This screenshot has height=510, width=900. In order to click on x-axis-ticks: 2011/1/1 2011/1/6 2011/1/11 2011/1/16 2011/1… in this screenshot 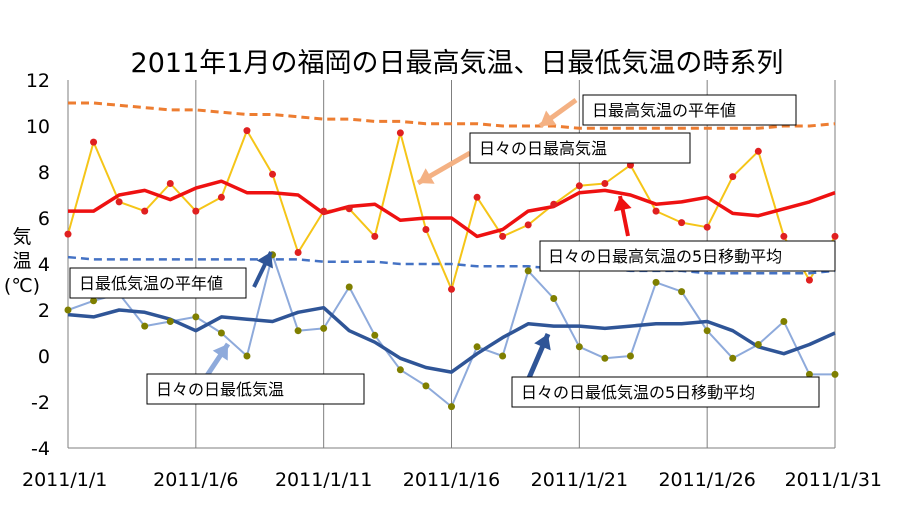, I will do `click(452, 480)`.